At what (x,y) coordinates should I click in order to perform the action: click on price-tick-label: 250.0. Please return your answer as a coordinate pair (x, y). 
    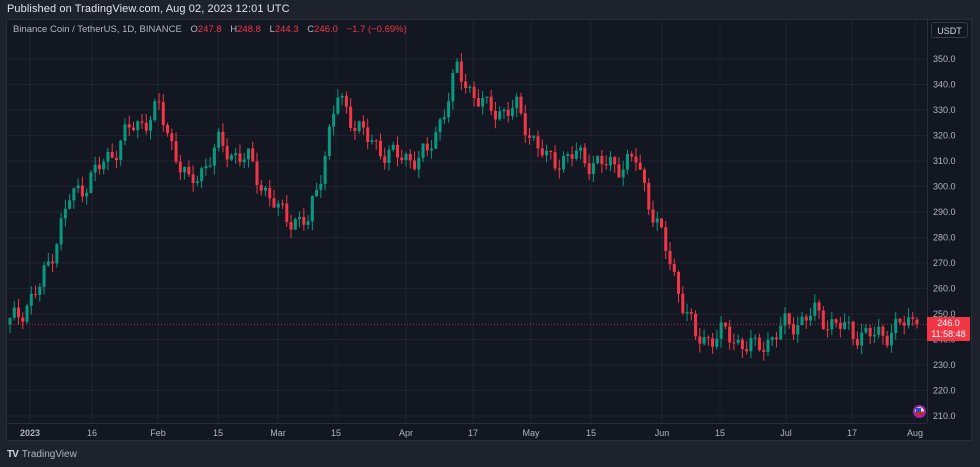
    Looking at the image, I should click on (944, 314).